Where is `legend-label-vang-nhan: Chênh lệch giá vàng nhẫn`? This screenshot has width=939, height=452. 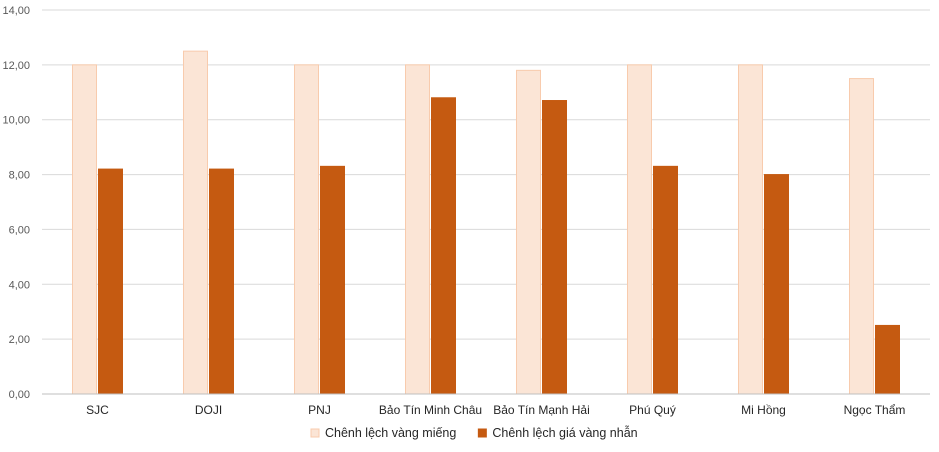 legend-label-vang-nhan: Chênh lệch giá vàng nhẫn is located at coordinates (564, 432).